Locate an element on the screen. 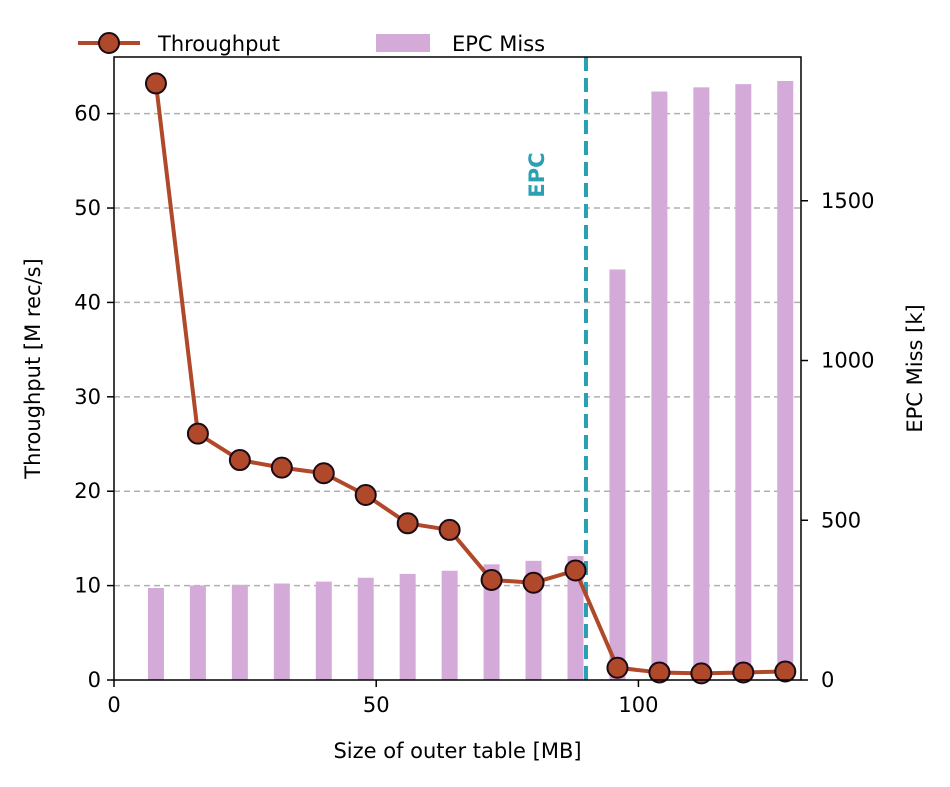 The height and width of the screenshot is (787, 950). y-right-tick-label: 1500 is located at coordinates (847, 201).